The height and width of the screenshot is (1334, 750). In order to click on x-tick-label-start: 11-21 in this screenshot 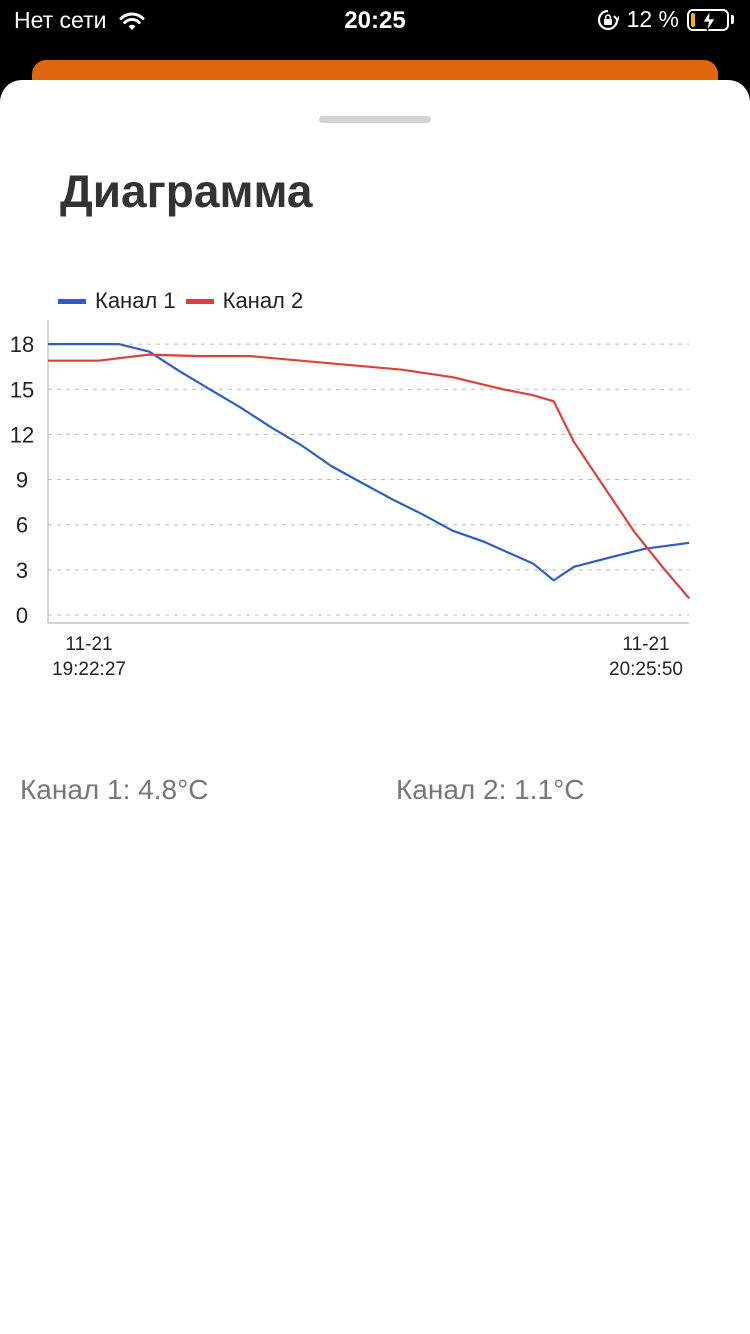, I will do `click(88, 644)`.